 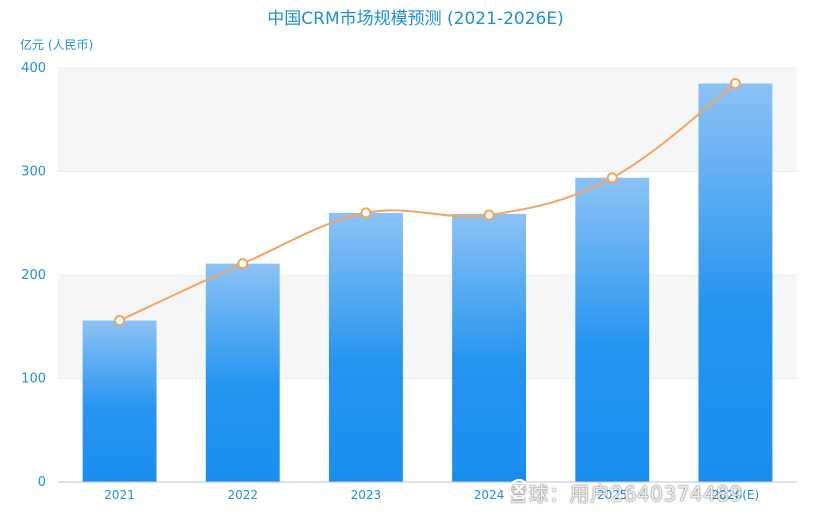 I want to click on watermark-text: 雪球：用户2640374489, so click(x=625, y=494).